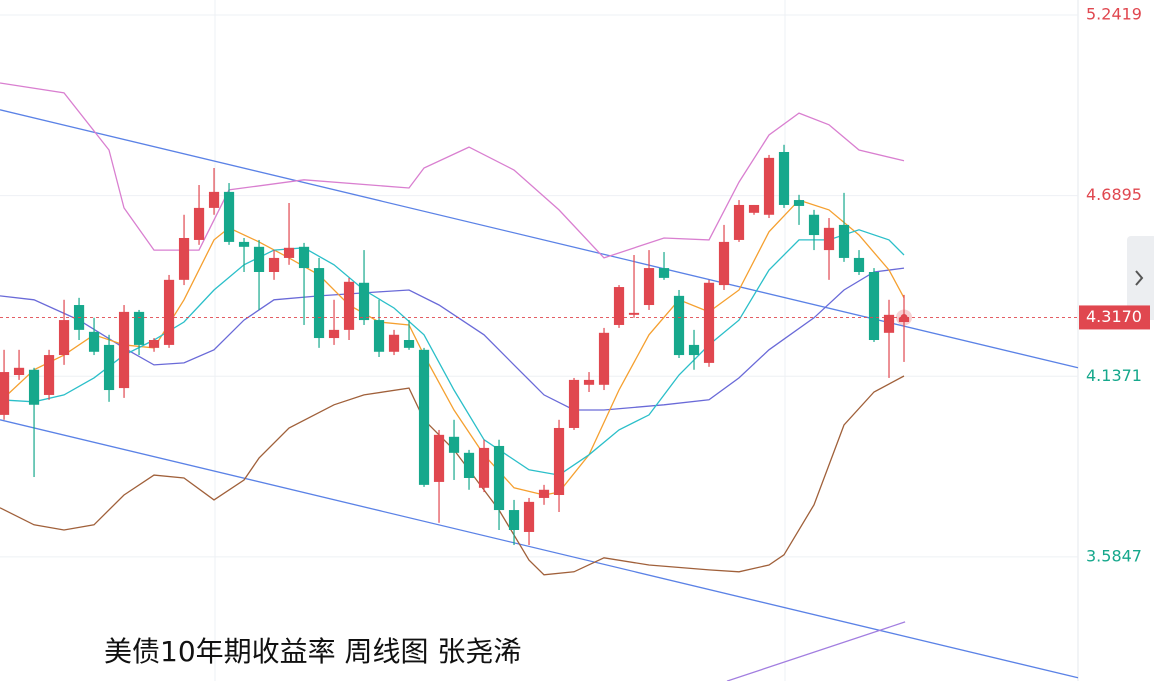  I want to click on chevron-icon, so click(1139, 278).